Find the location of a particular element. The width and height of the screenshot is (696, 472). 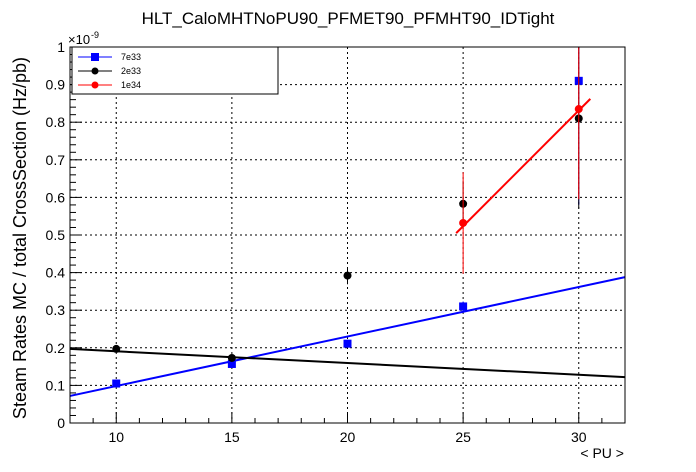

legend-marker-square is located at coordinates (95, 57).